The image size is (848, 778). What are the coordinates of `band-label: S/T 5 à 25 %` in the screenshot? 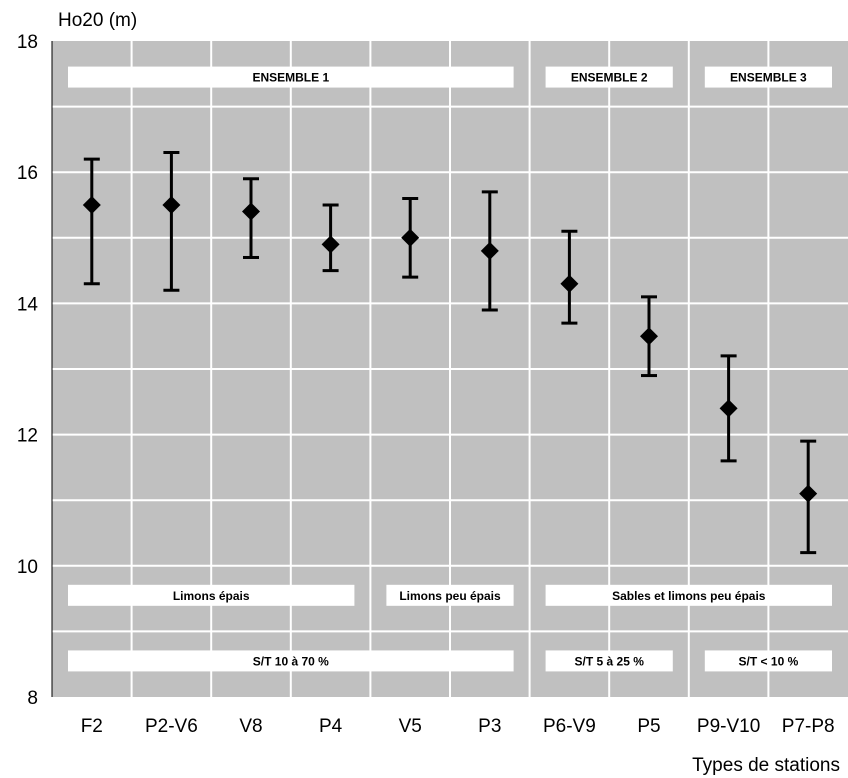 It's located at (610, 661).